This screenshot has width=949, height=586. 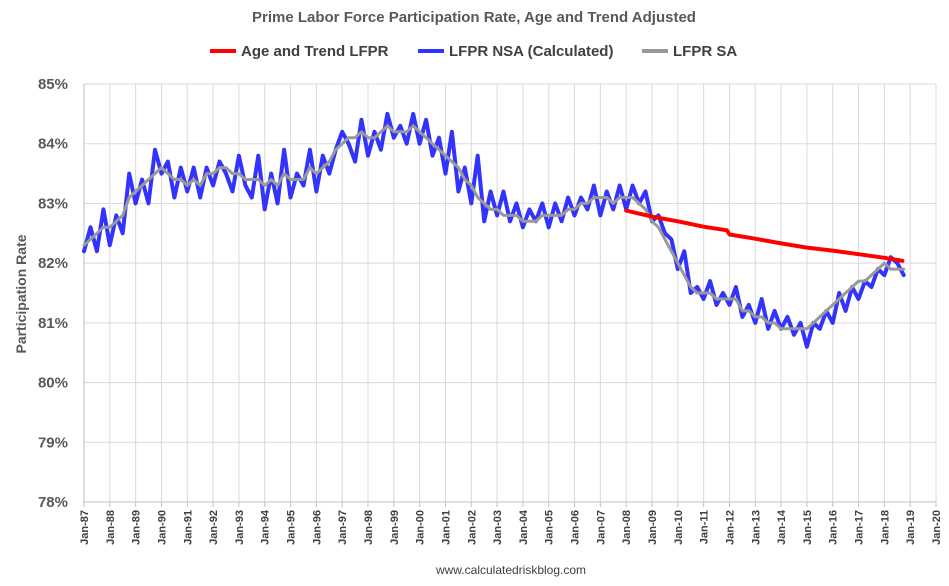 What do you see at coordinates (937, 527) in the screenshot?
I see `x-tick-label: Jan-20` at bounding box center [937, 527].